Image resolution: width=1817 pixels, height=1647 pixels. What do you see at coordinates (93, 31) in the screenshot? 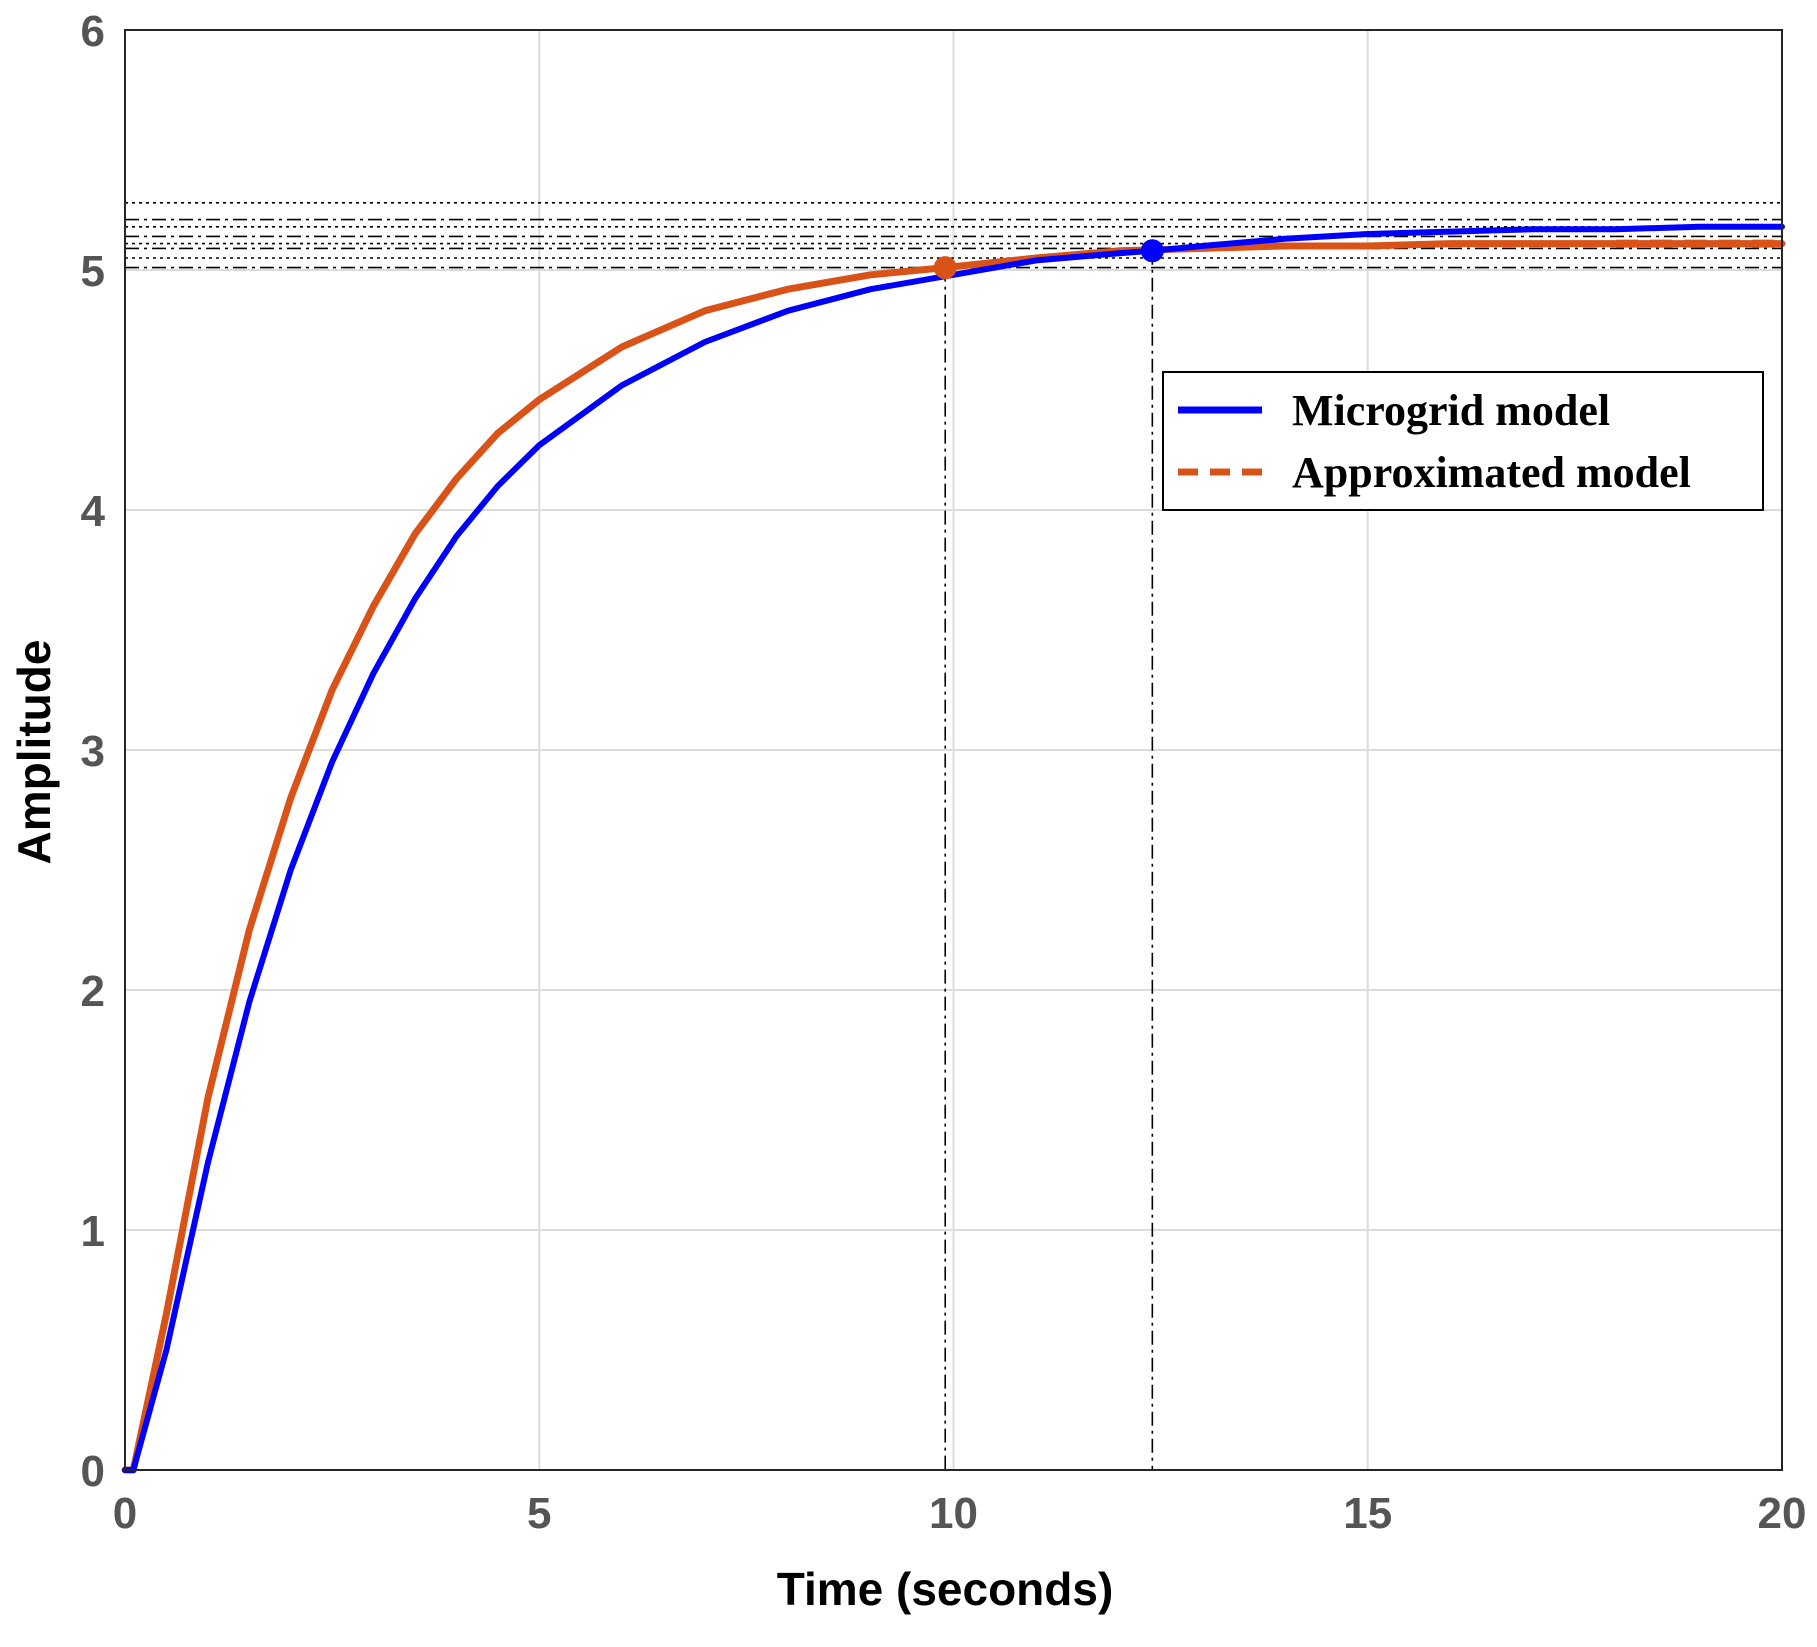
I see `y-tick-label-6: 6` at bounding box center [93, 31].